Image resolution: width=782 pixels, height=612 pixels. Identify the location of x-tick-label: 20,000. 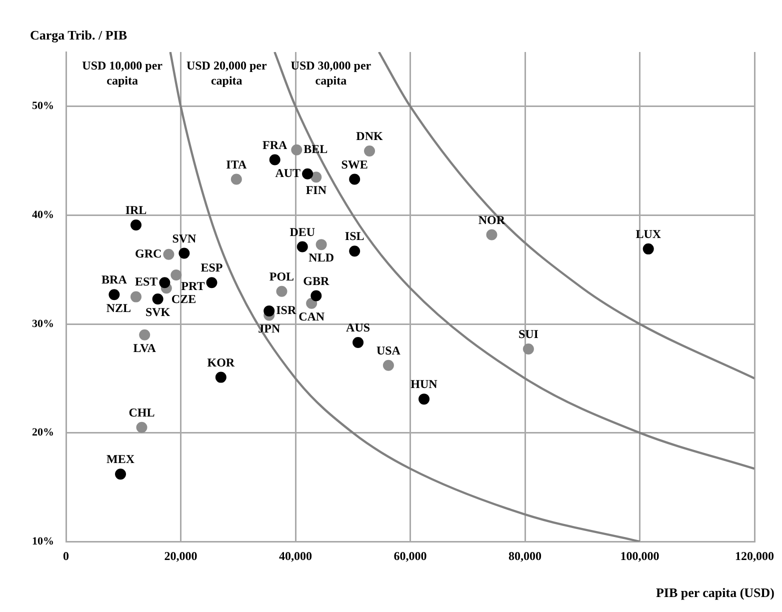
(181, 555).